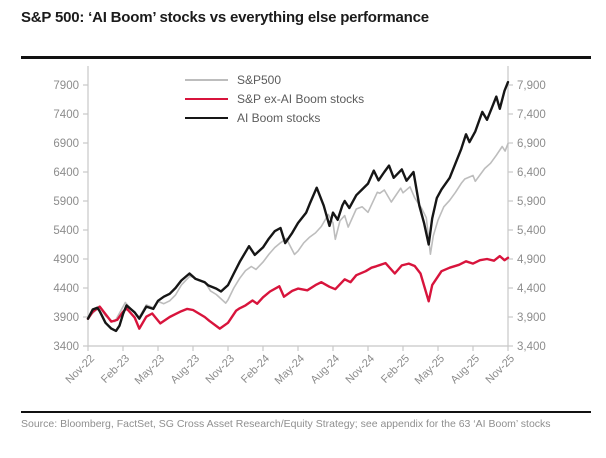 The image size is (606, 458). What do you see at coordinates (306, 57) in the screenshot?
I see `top-separator-rule` at bounding box center [306, 57].